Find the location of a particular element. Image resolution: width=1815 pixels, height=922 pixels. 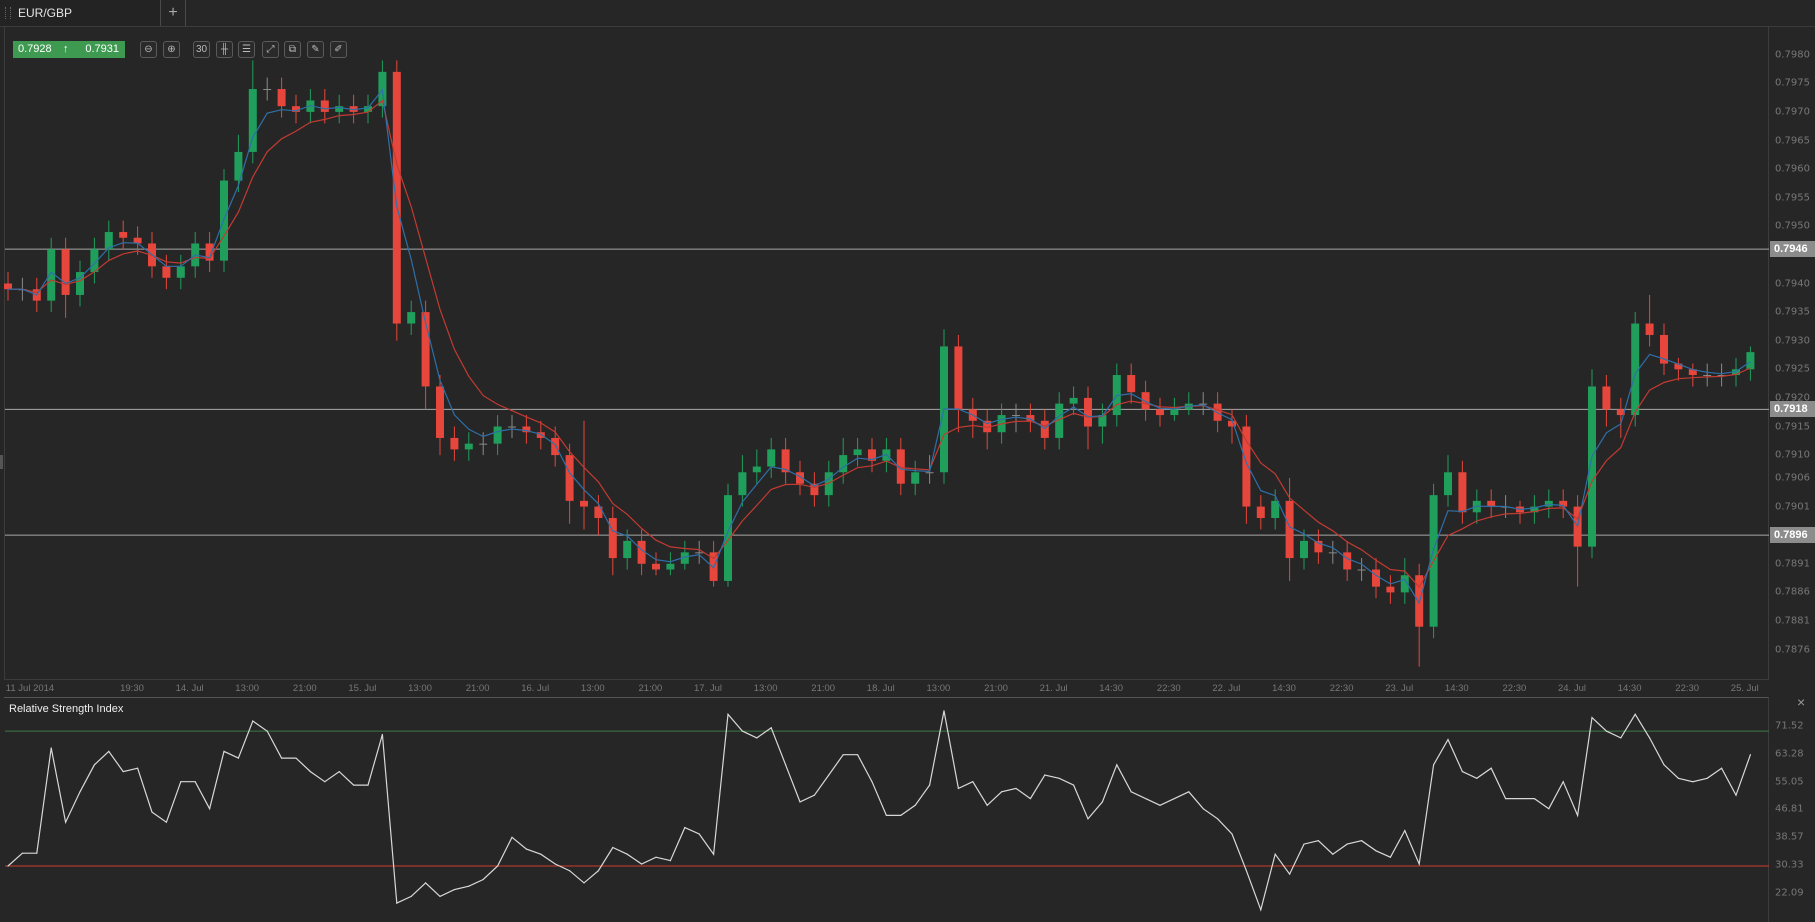

duplicate-icon: ⧉ is located at coordinates (292, 49).